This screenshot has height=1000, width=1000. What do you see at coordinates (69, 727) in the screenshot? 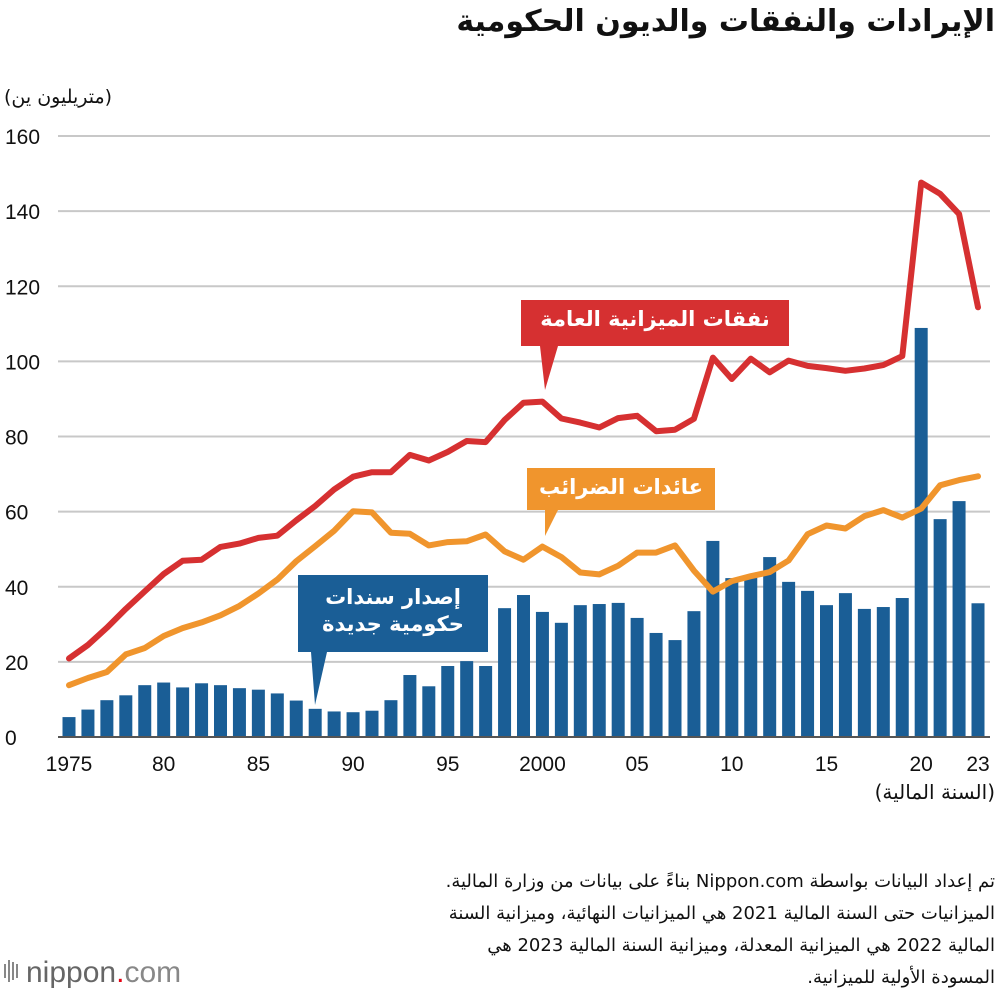
I see `bar-1975` at bounding box center [69, 727].